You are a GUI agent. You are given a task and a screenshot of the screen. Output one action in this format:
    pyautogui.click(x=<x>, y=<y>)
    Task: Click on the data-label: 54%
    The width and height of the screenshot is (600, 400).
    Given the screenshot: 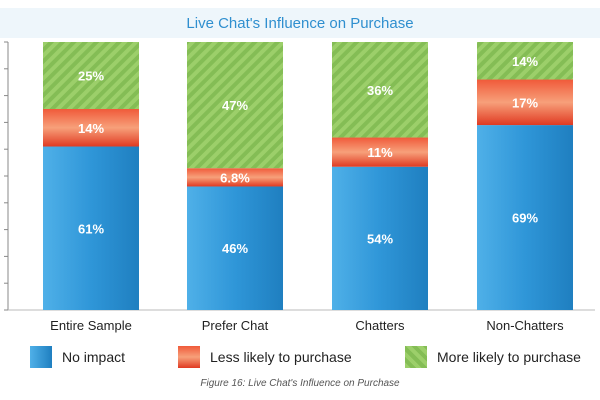 What is the action you would take?
    pyautogui.click(x=380, y=238)
    